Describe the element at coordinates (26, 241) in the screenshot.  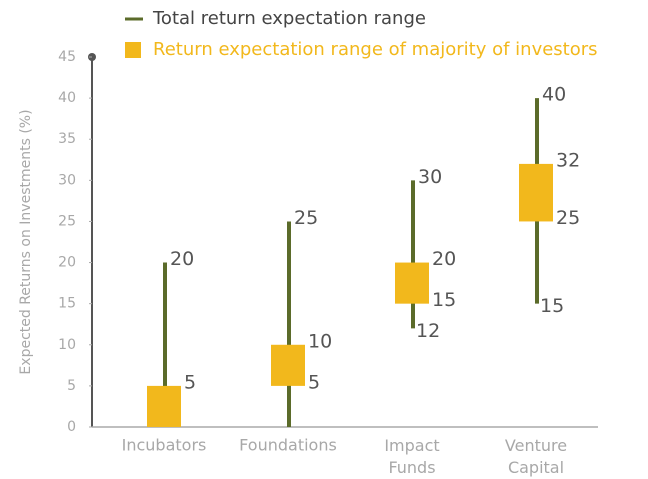
I see `y-axis-label: Expected Returns on Investments (%)` at that location.